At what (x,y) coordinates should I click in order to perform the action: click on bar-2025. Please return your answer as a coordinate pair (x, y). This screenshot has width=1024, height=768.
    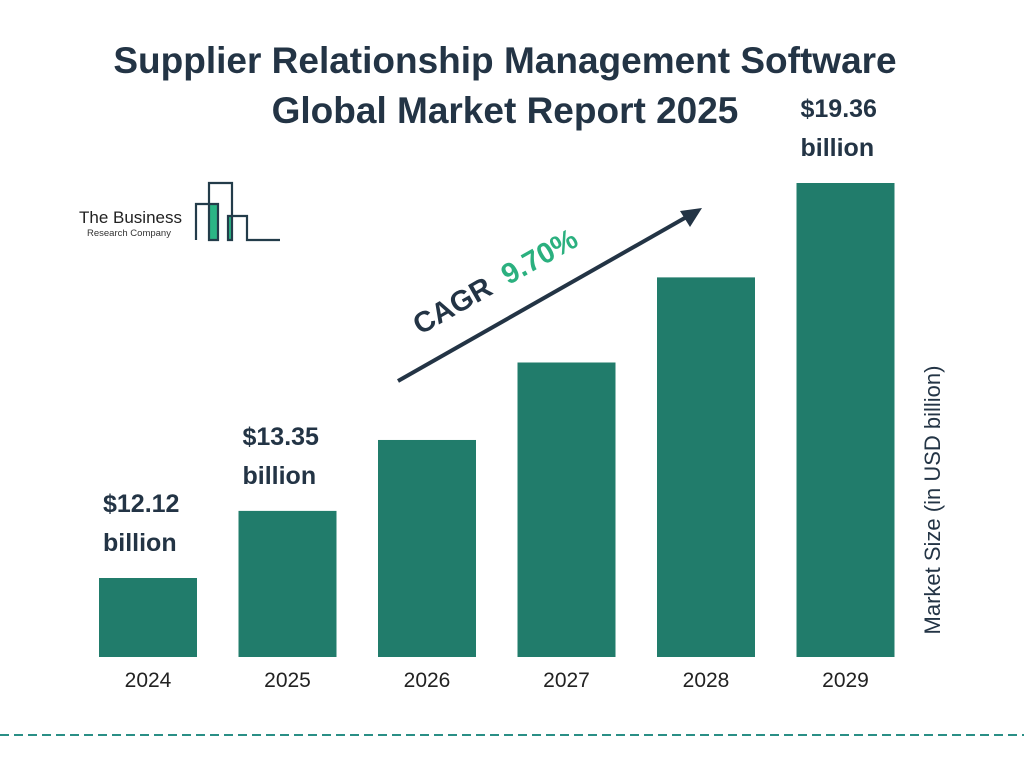
    Looking at the image, I should click on (287, 583).